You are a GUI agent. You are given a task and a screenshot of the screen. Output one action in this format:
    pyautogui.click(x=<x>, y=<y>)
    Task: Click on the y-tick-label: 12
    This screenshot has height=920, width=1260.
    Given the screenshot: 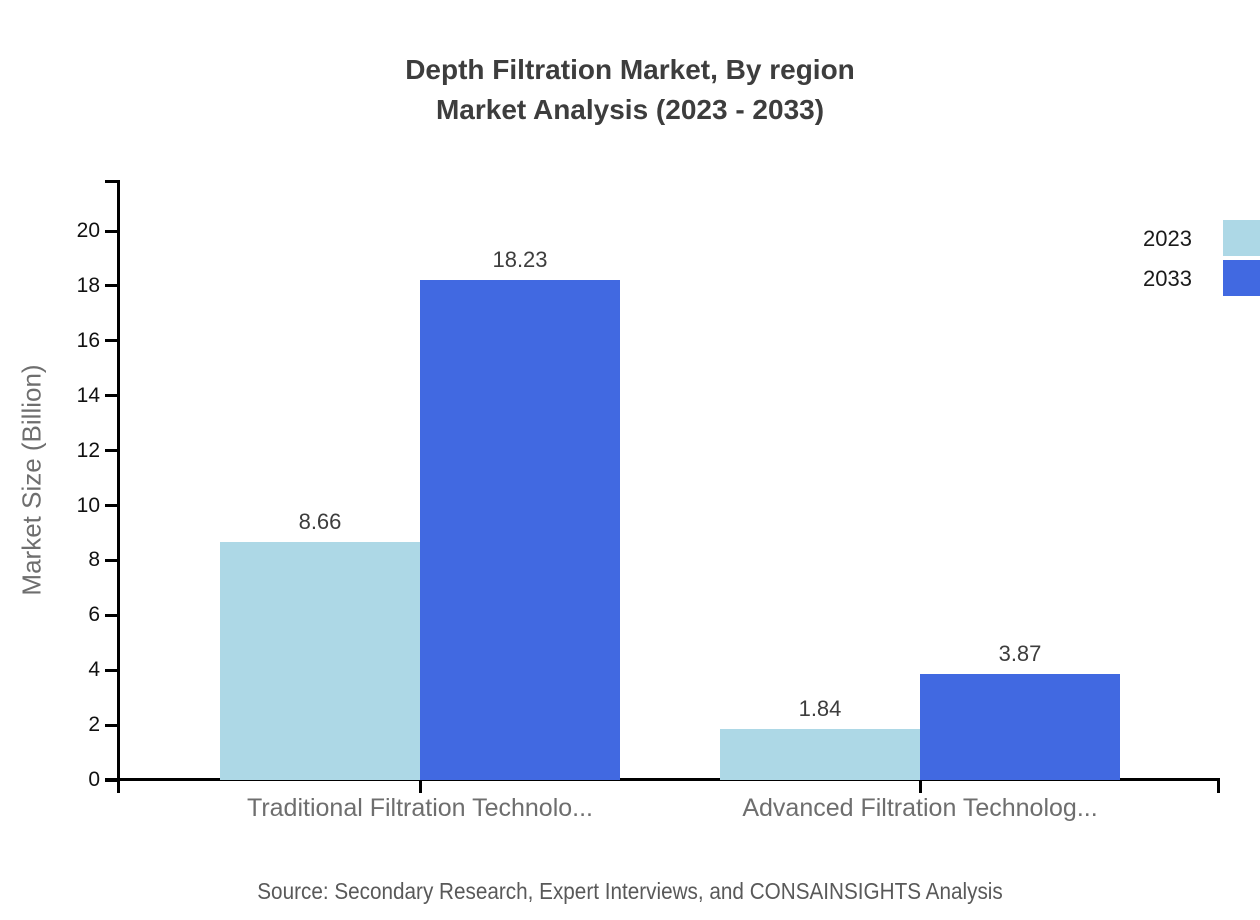 What is the action you would take?
    pyautogui.click(x=88, y=450)
    